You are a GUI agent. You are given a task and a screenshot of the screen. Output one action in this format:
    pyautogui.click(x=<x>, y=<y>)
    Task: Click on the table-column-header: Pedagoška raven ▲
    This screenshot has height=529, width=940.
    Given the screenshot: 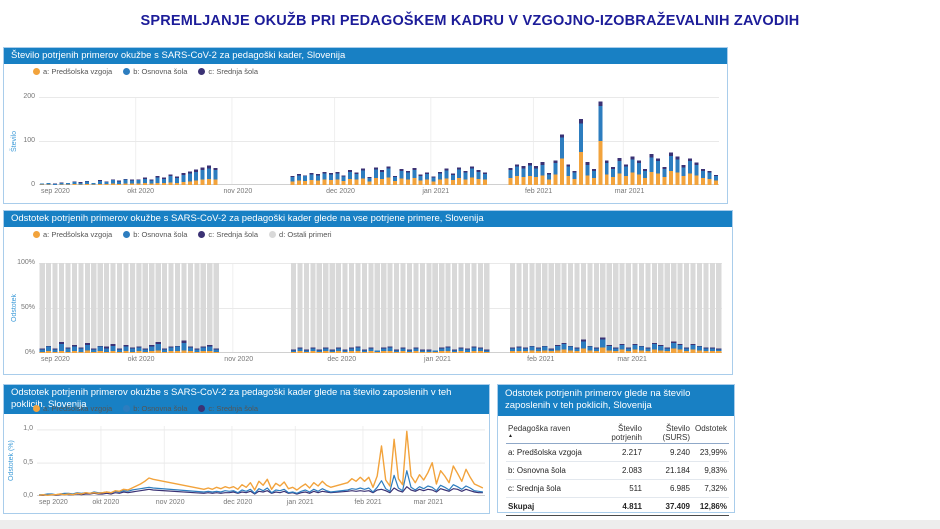 What is the action you would take?
    pyautogui.click(x=549, y=431)
    